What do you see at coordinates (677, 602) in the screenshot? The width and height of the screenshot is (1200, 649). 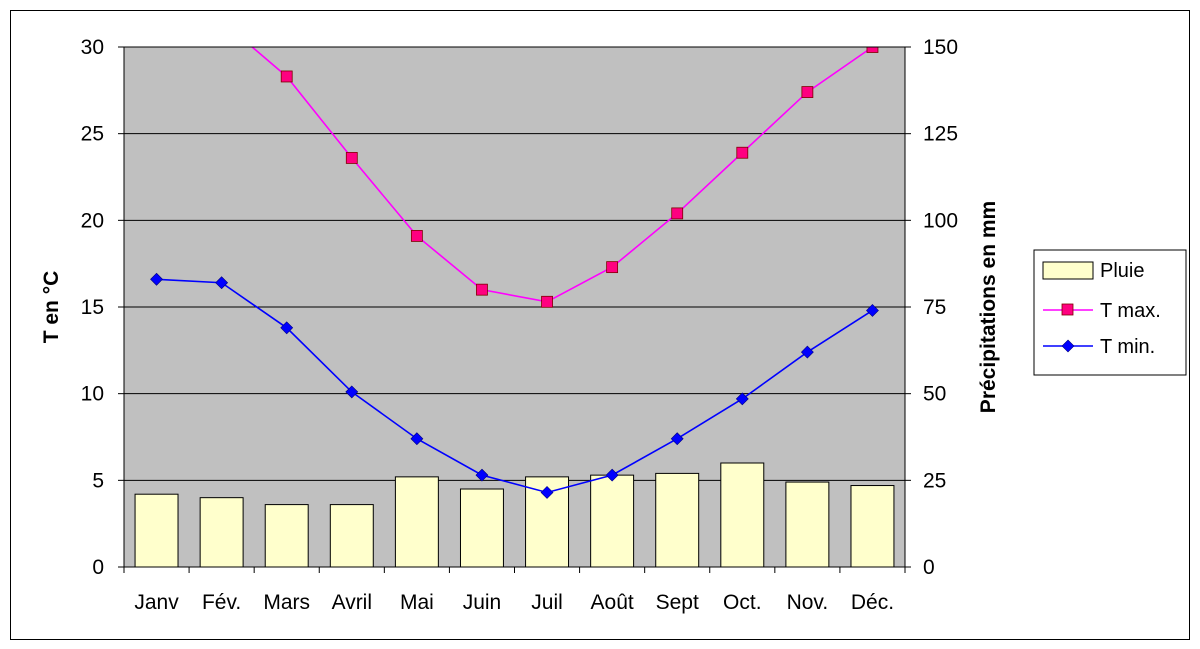 I see `x-tick-label: Sept` at bounding box center [677, 602].